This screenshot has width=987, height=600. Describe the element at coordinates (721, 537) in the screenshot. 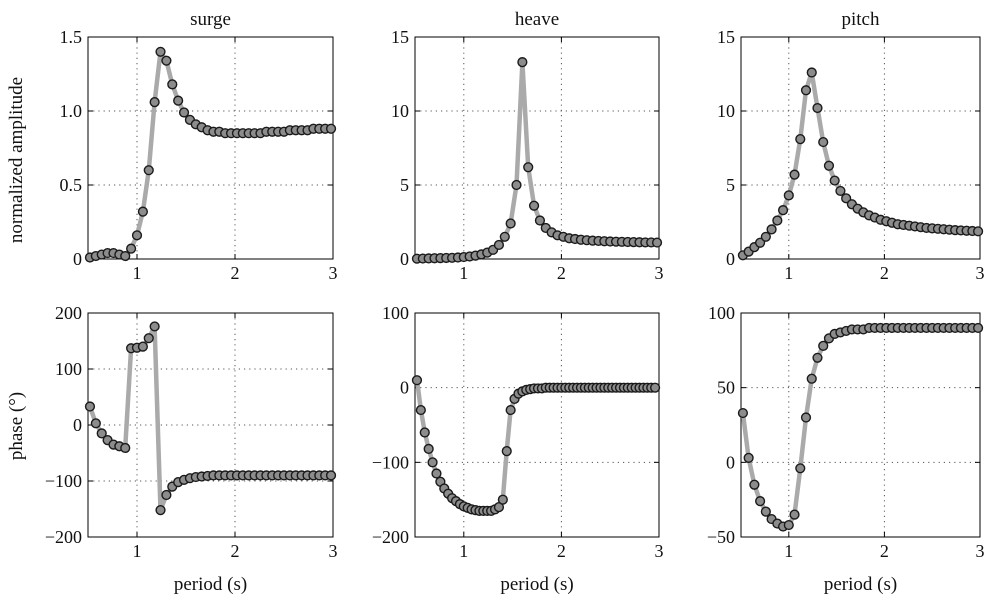

I see `panel-pitch-phase-ytick-label-0: −50` at that location.